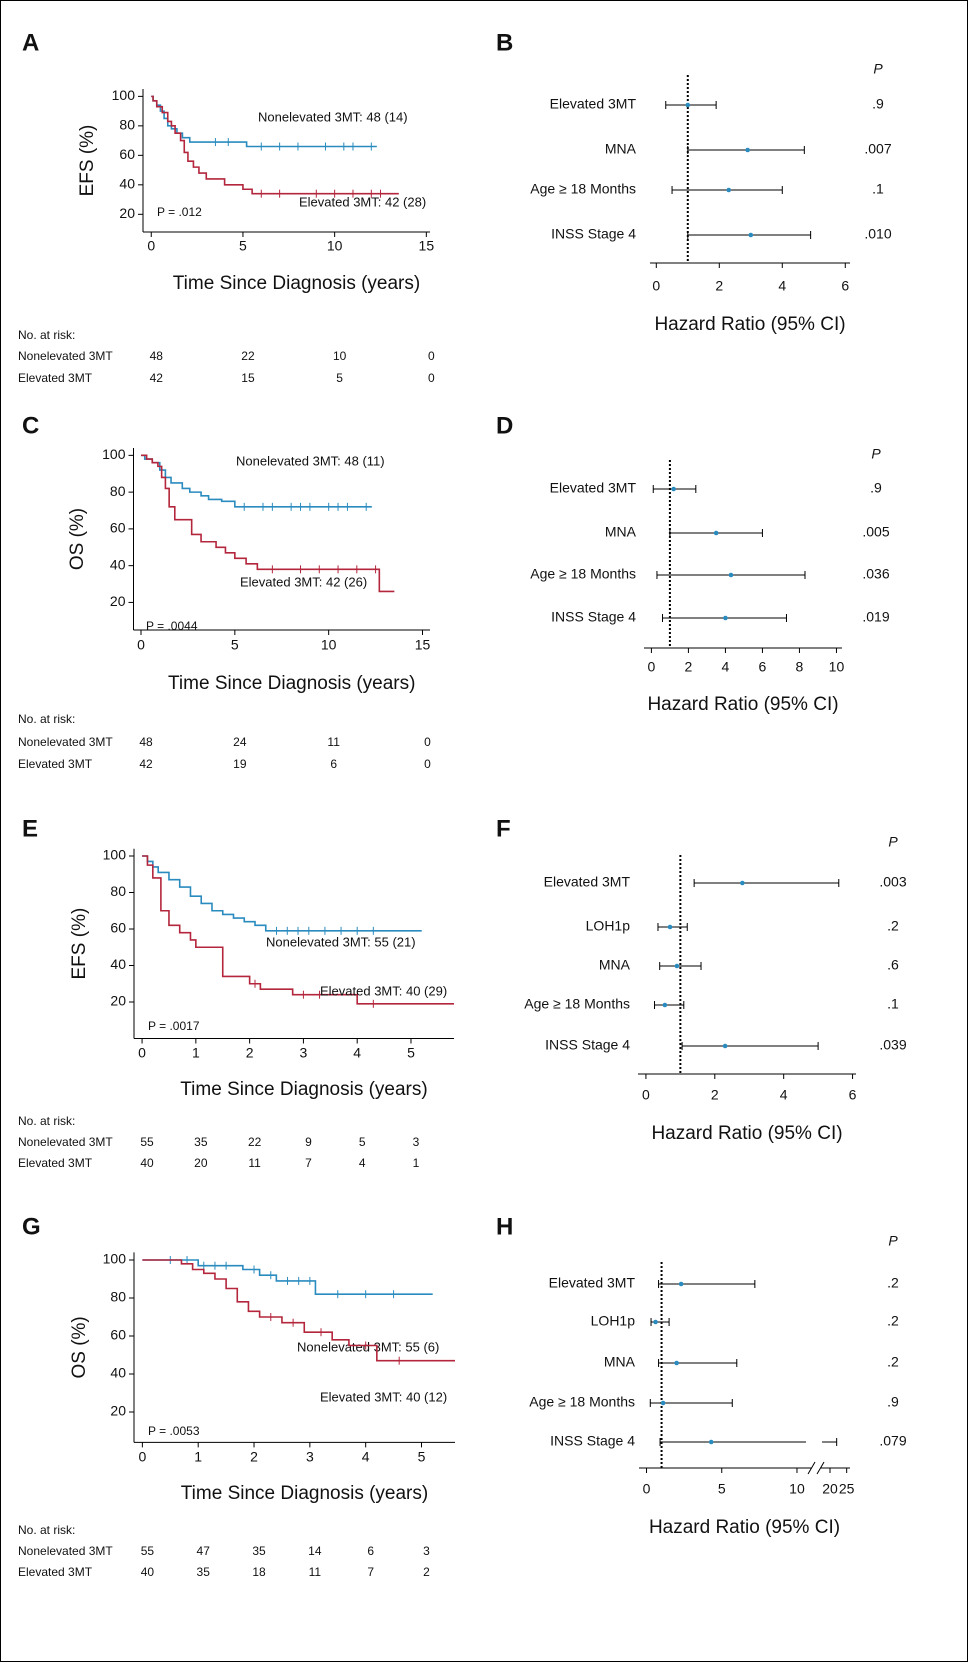  I want to click on risk-count: 22, so click(248, 356).